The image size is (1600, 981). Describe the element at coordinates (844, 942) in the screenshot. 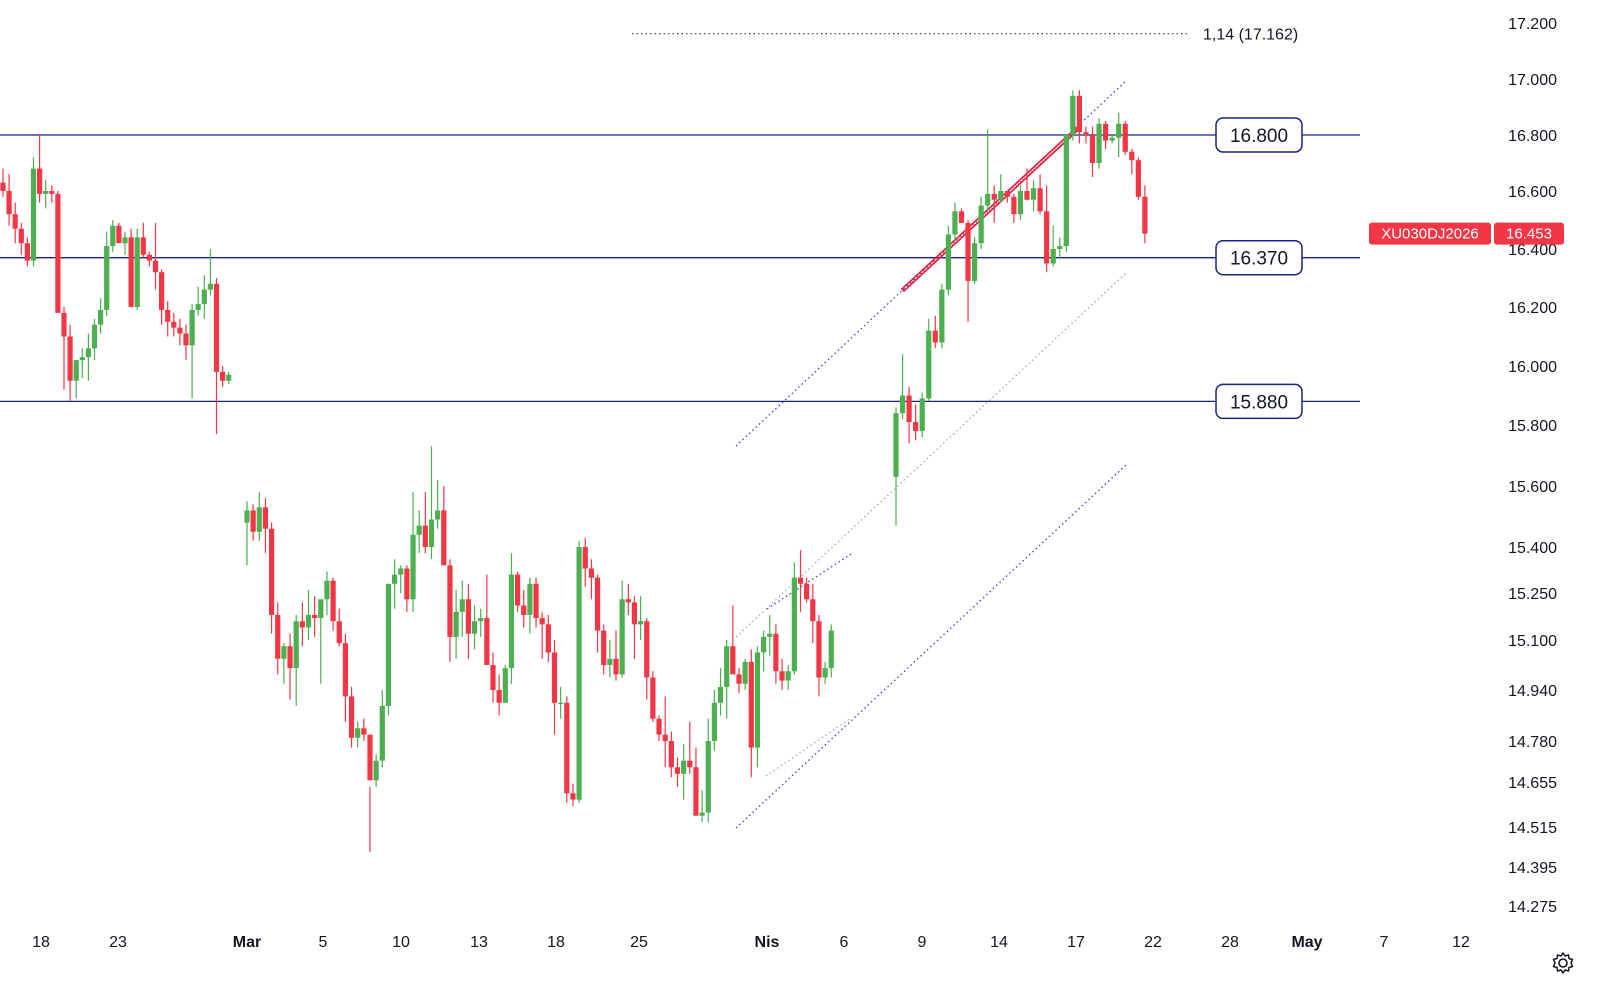

I see `time-tick-label: 6` at that location.